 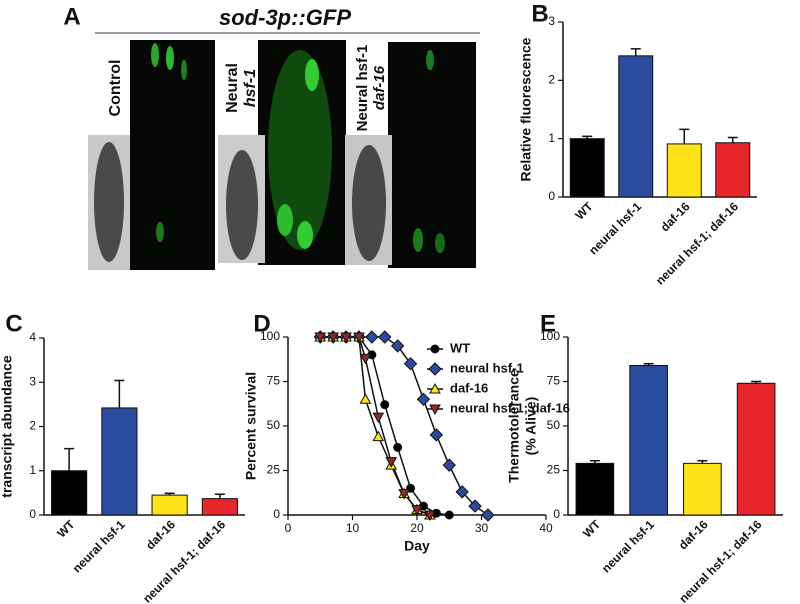 I want to click on condition-label: Neural, so click(x=232, y=88).